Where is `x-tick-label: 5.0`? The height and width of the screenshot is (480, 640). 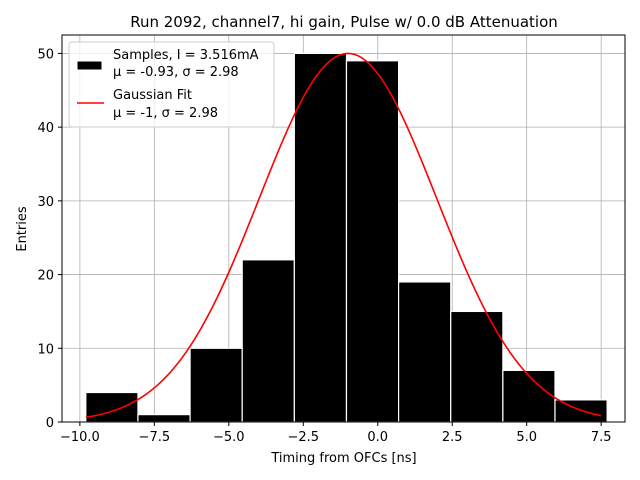 x-tick-label: 5.0 is located at coordinates (526, 437).